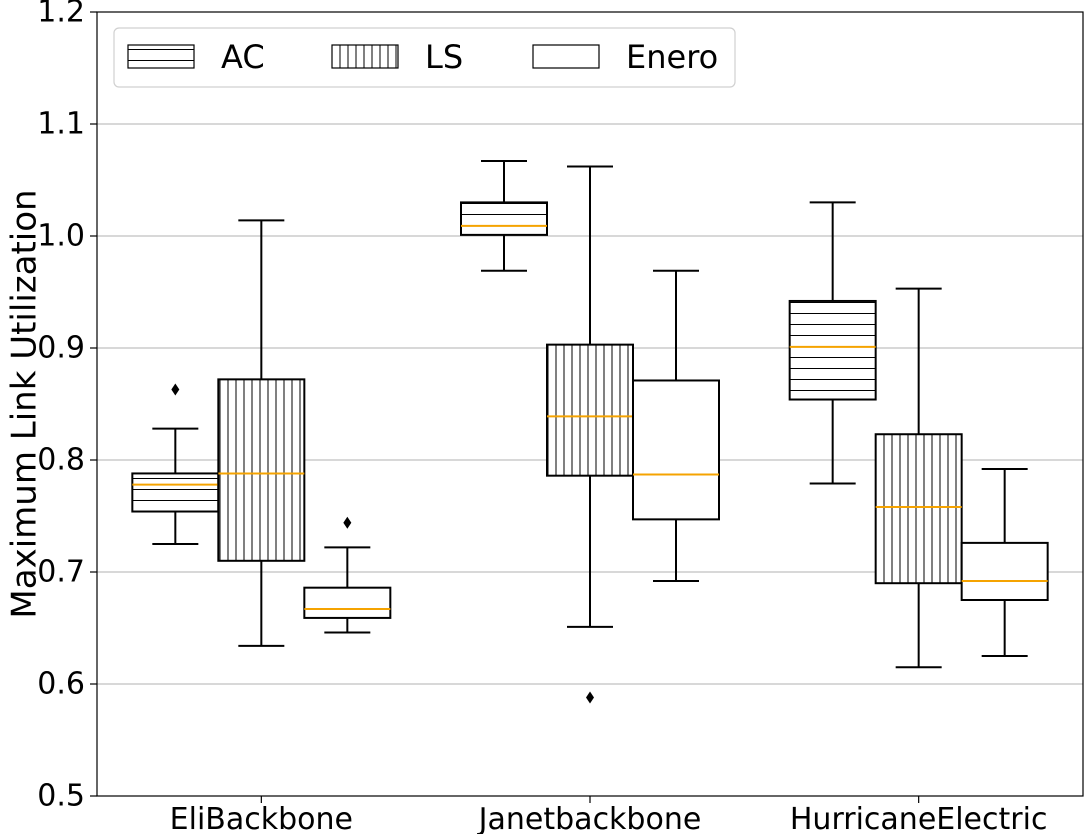 This screenshot has width=1084, height=834. I want to click on legend-swatch-ls, so click(365, 56).